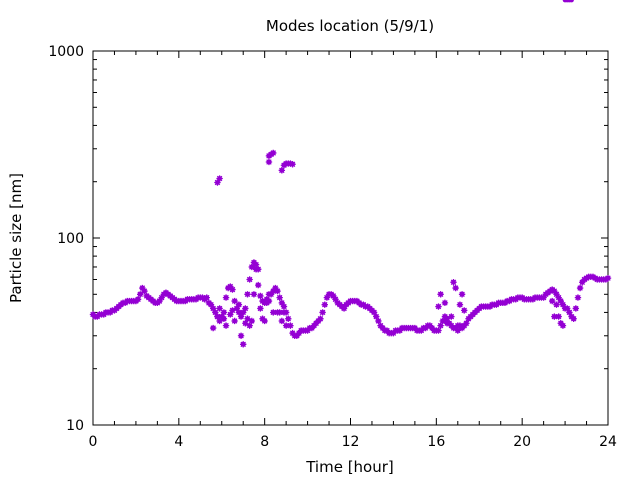 The height and width of the screenshot is (480, 640). Describe the element at coordinates (608, 442) in the screenshot. I see `x-tick-label: 24` at that location.